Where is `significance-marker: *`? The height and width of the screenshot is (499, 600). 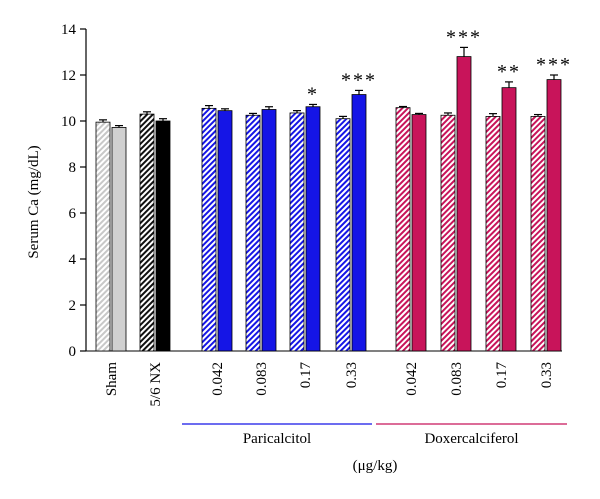
significance-marker: * is located at coordinates (313, 94).